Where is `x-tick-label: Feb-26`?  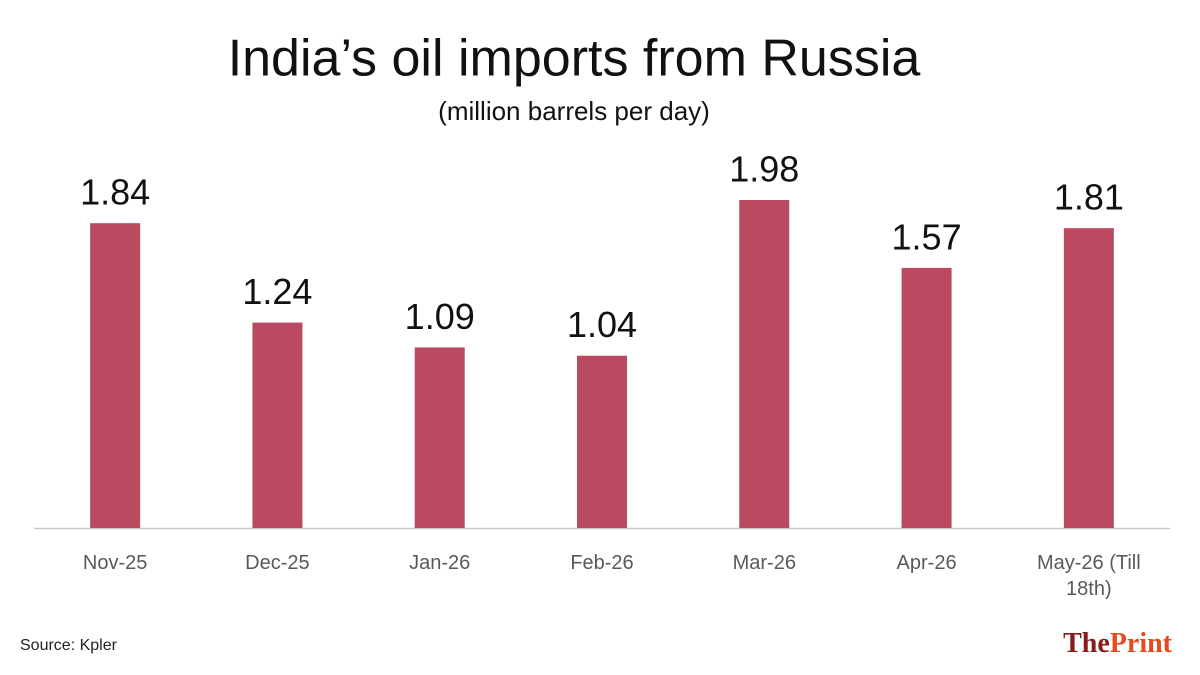 x-tick-label: Feb-26 is located at coordinates (602, 563).